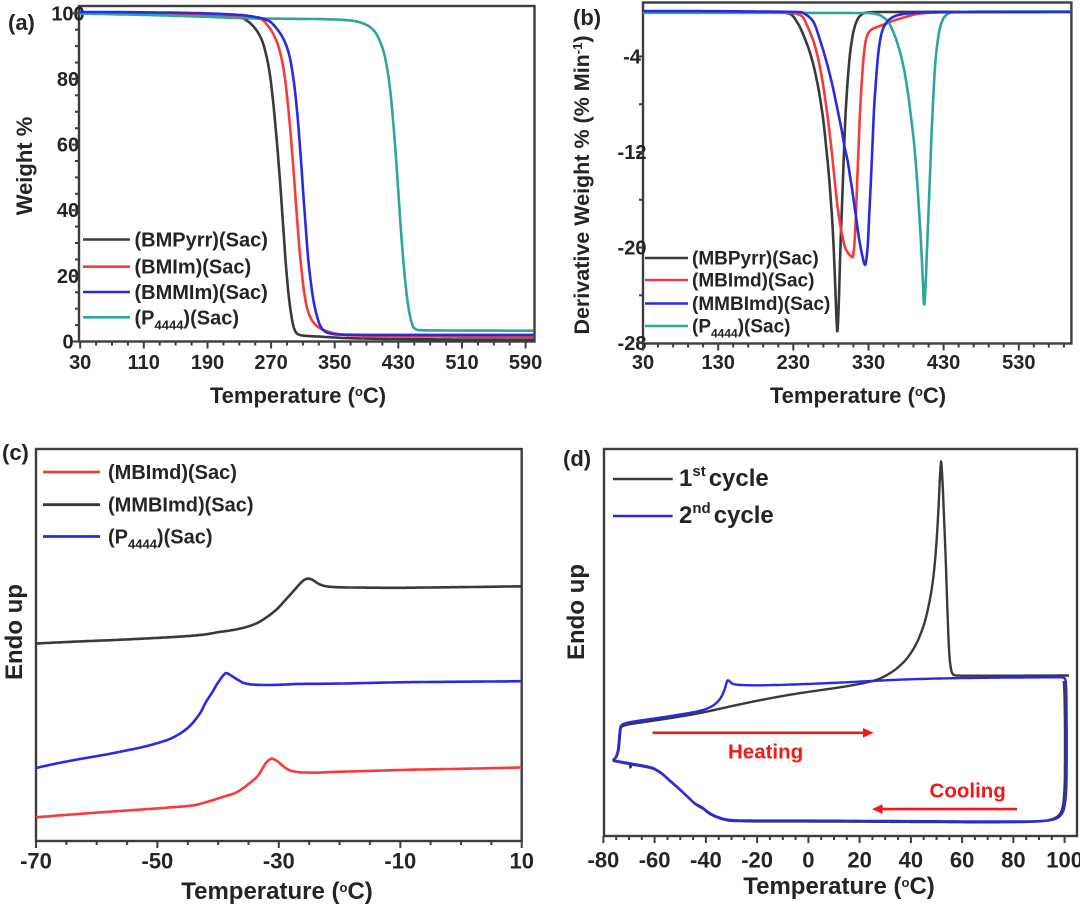  What do you see at coordinates (158, 861) in the screenshot?
I see `svg-text: -50` at bounding box center [158, 861].